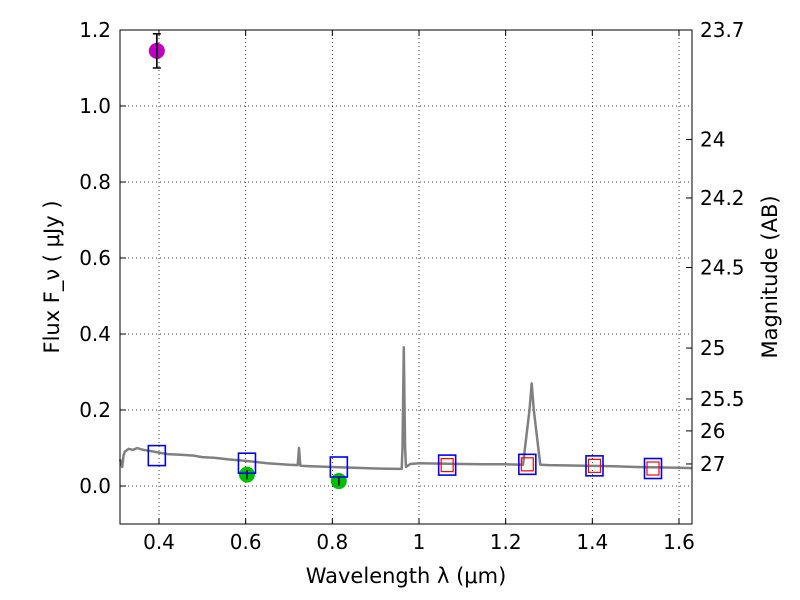  Describe the element at coordinates (712, 139) in the screenshot. I see `y2-tick-label: 24` at that location.